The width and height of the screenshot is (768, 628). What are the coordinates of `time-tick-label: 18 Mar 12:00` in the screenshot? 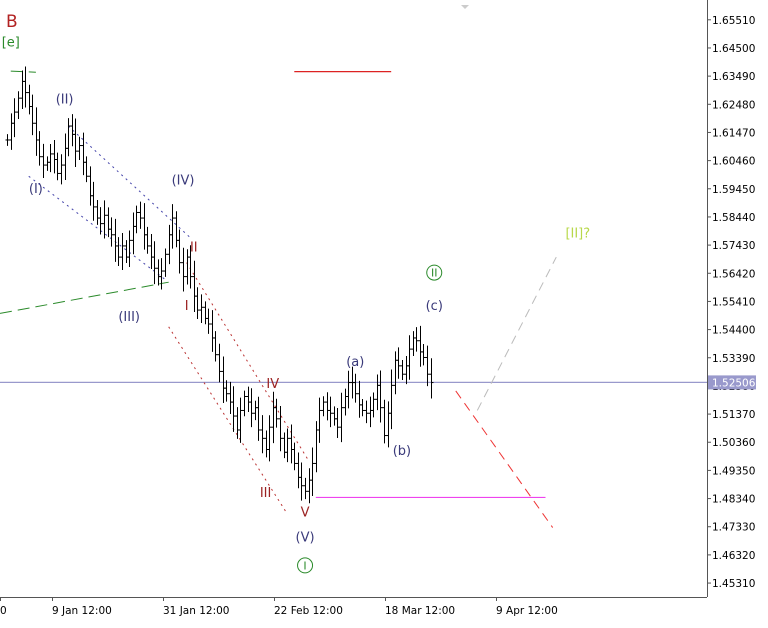 It's located at (420, 611).